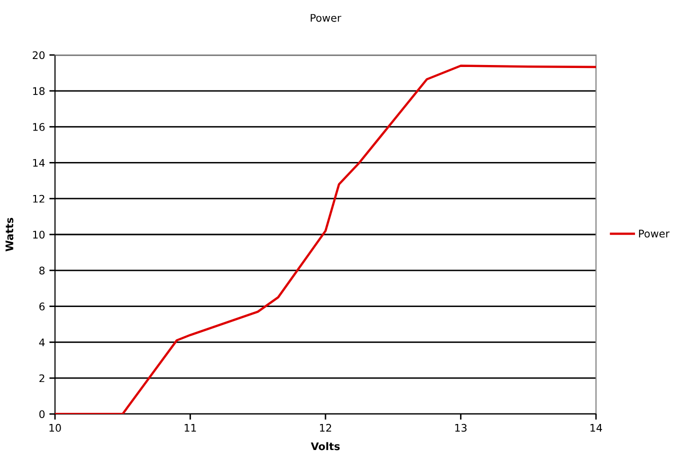  I want to click on y-axis-title: Watts, so click(10, 235).